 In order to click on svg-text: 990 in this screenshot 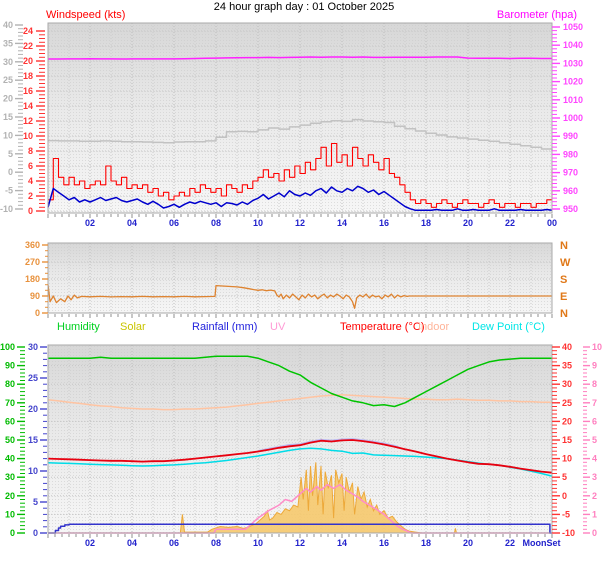, I will do `click(570, 136)`.